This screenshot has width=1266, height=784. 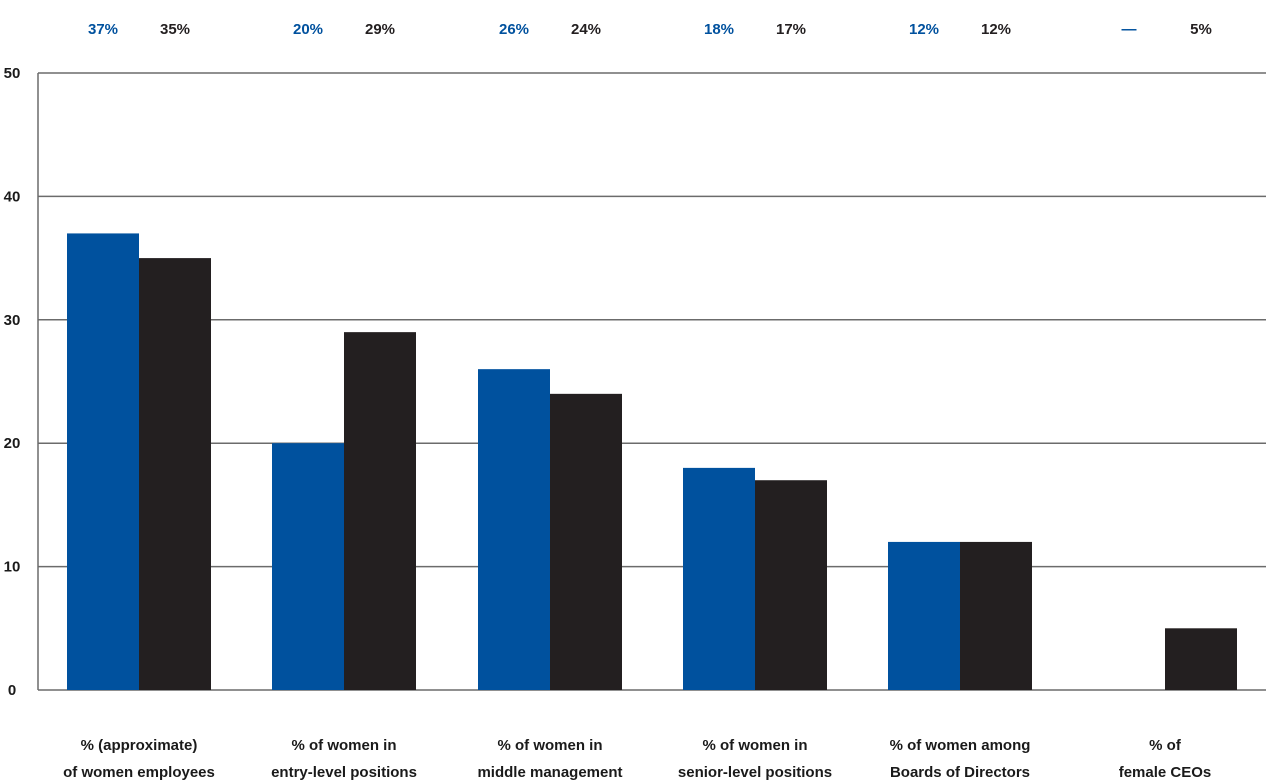 I want to click on category-label-line: % of women among, so click(x=960, y=745).